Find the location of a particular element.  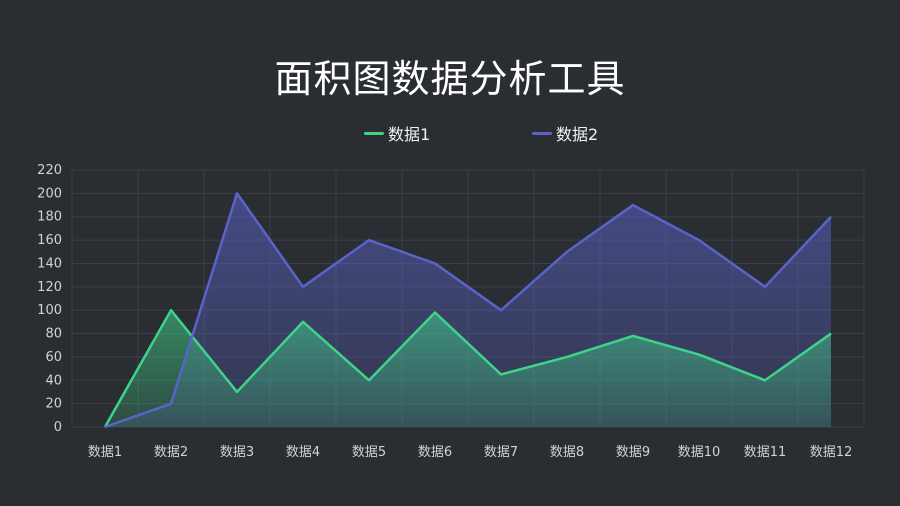

legend-item-series2: 数据2 is located at coordinates (565, 133).